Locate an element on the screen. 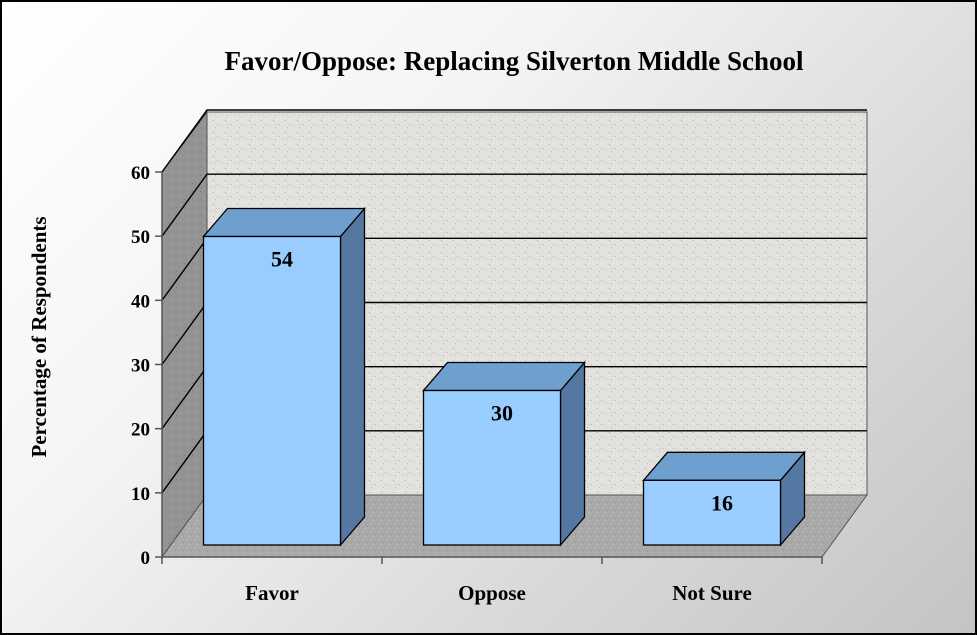  y-axis-label: Percentage of Respondents is located at coordinates (39, 336).